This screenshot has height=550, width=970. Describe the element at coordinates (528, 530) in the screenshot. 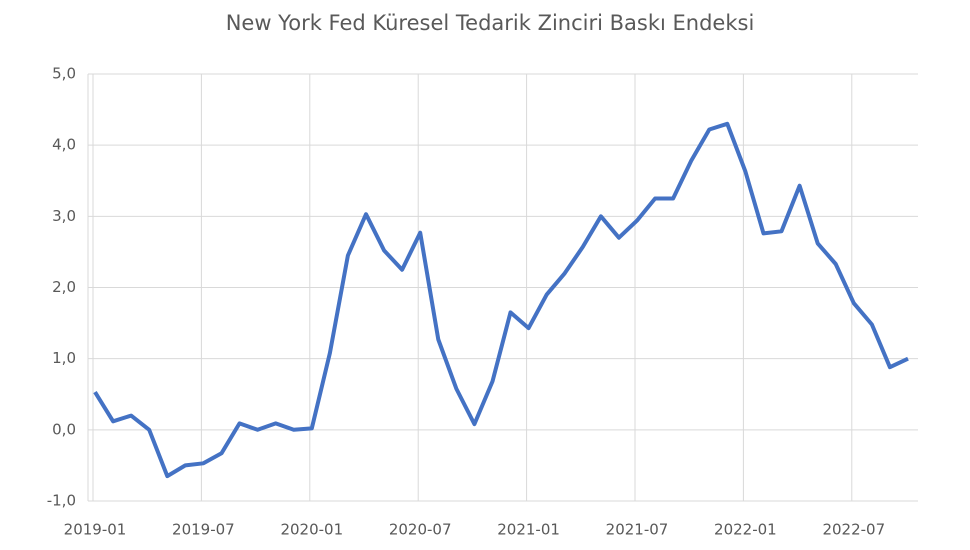

I see `x-tick-label: 2021-01` at that location.